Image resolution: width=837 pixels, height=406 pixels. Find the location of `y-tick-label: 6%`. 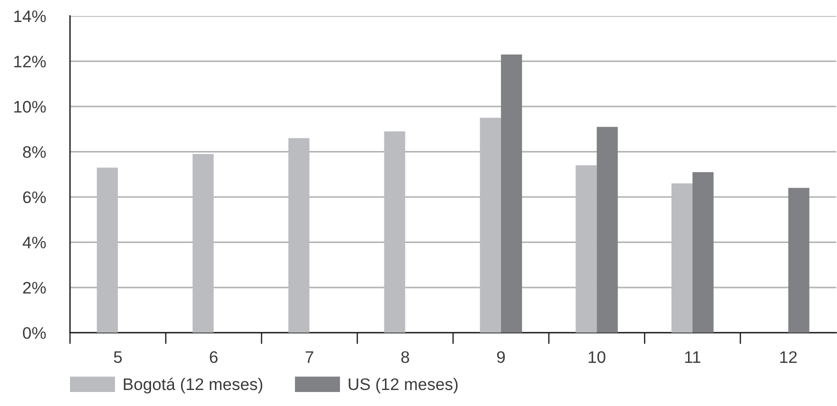

y-tick-label: 6% is located at coordinates (34, 197).